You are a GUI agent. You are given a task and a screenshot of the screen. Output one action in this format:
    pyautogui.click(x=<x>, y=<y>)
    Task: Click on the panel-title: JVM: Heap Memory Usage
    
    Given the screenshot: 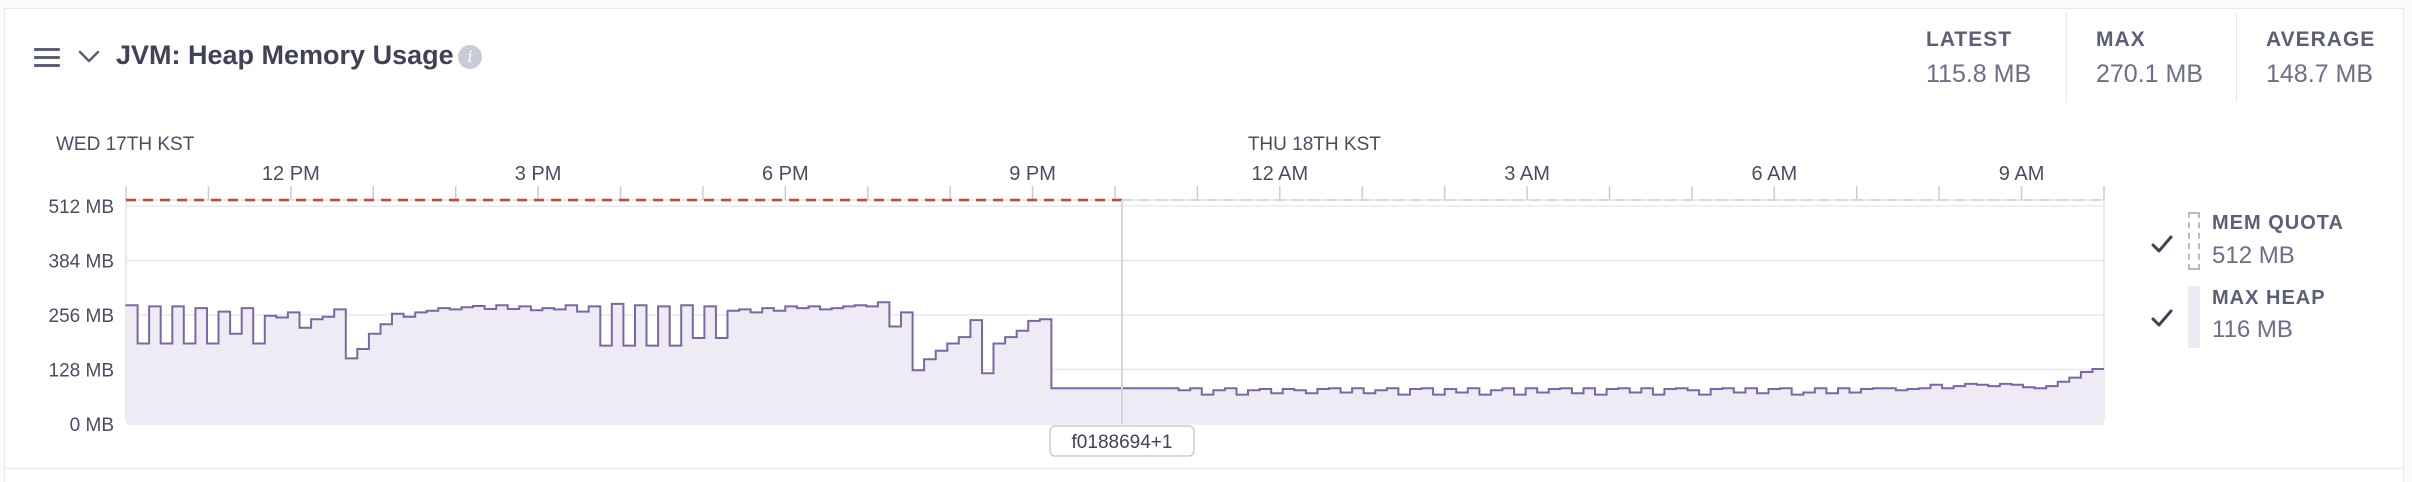 What is the action you would take?
    pyautogui.click(x=285, y=55)
    